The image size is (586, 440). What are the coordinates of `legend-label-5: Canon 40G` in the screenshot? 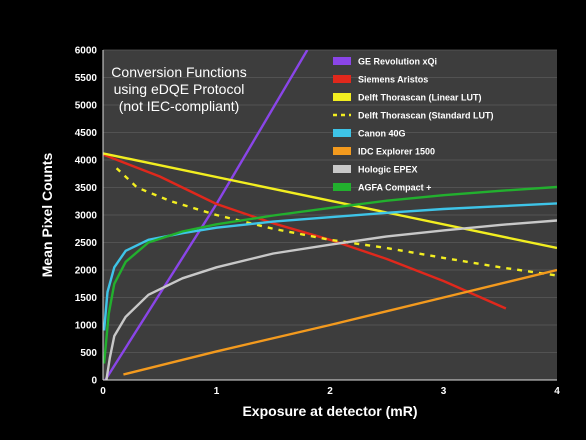 It's located at (382, 134).